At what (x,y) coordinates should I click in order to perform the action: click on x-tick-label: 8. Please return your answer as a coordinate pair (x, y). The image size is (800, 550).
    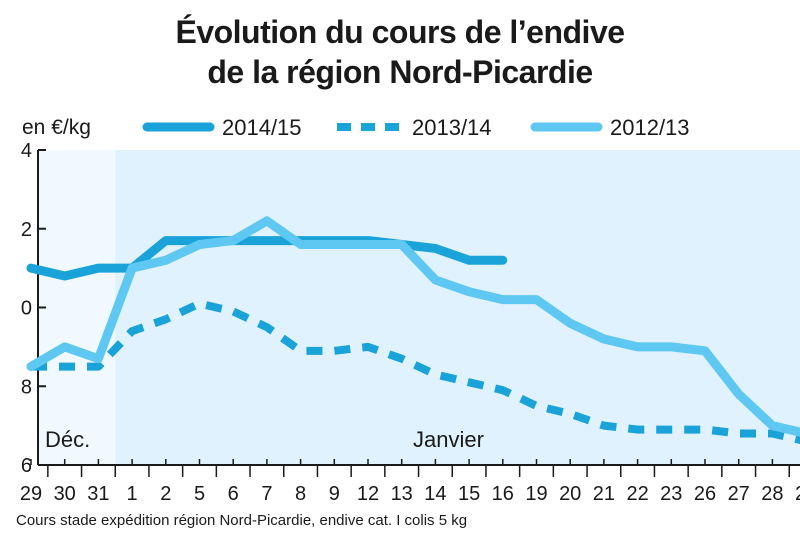
    Looking at the image, I should click on (300, 494).